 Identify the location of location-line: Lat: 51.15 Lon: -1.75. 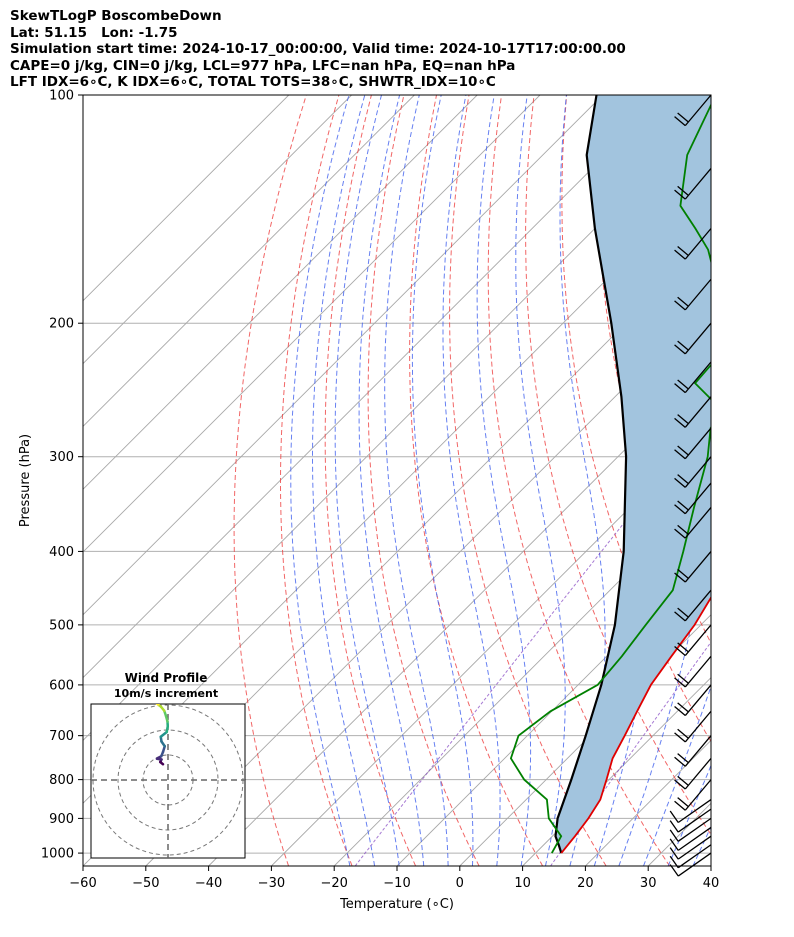
(94, 32).